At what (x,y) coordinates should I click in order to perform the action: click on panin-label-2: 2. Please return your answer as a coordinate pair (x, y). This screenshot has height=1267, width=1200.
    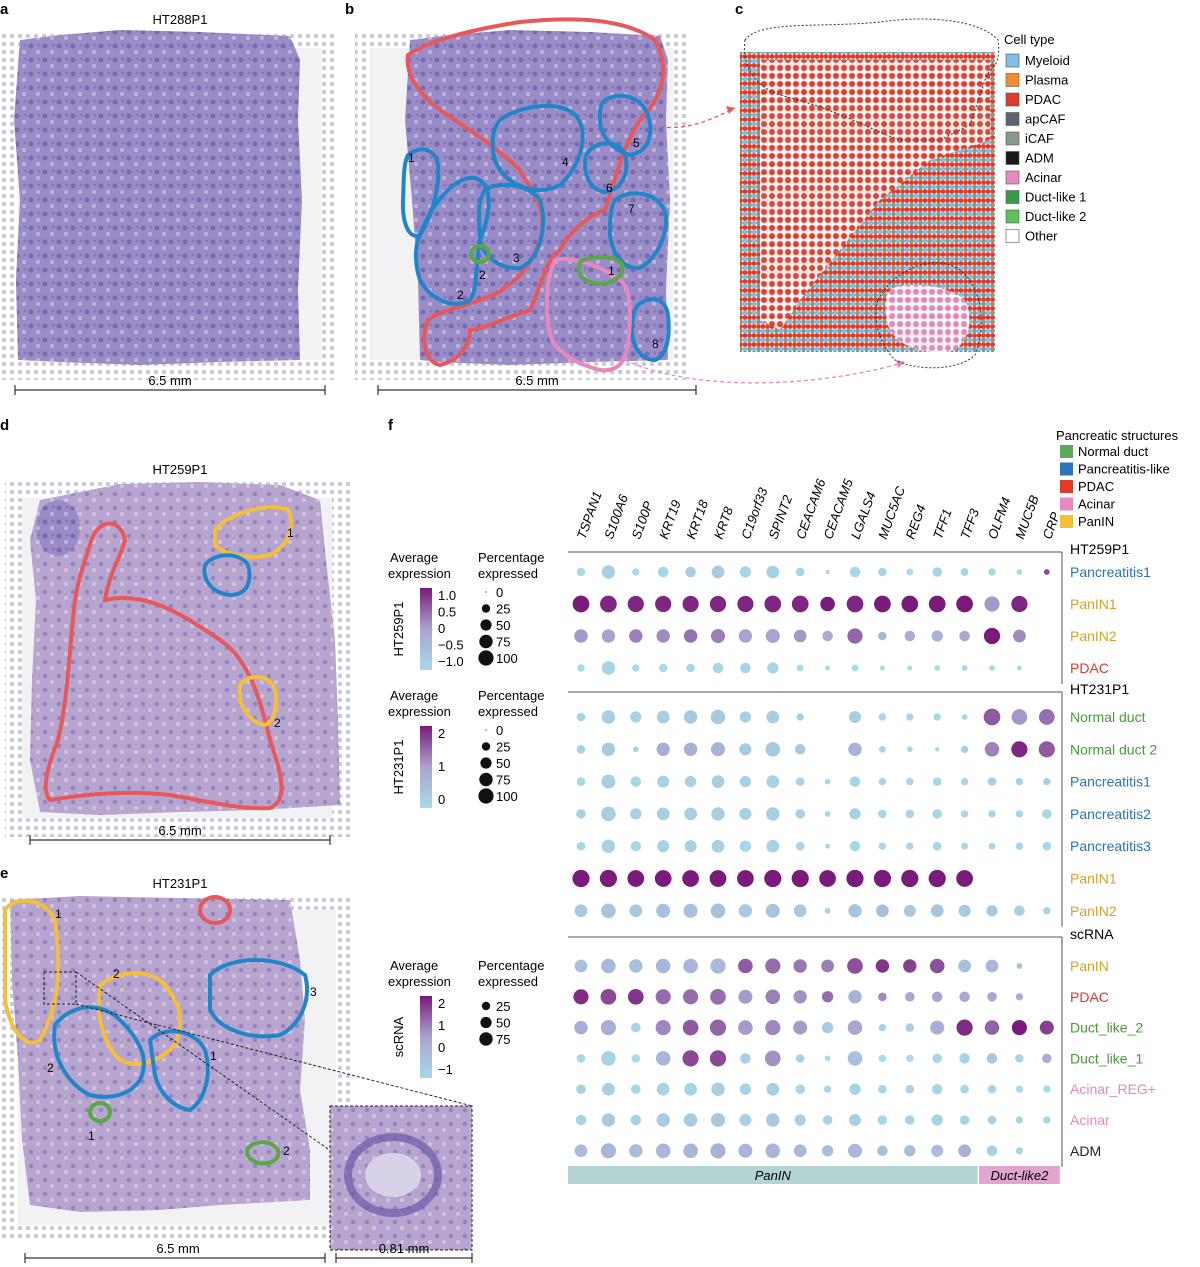
    Looking at the image, I should click on (277, 723).